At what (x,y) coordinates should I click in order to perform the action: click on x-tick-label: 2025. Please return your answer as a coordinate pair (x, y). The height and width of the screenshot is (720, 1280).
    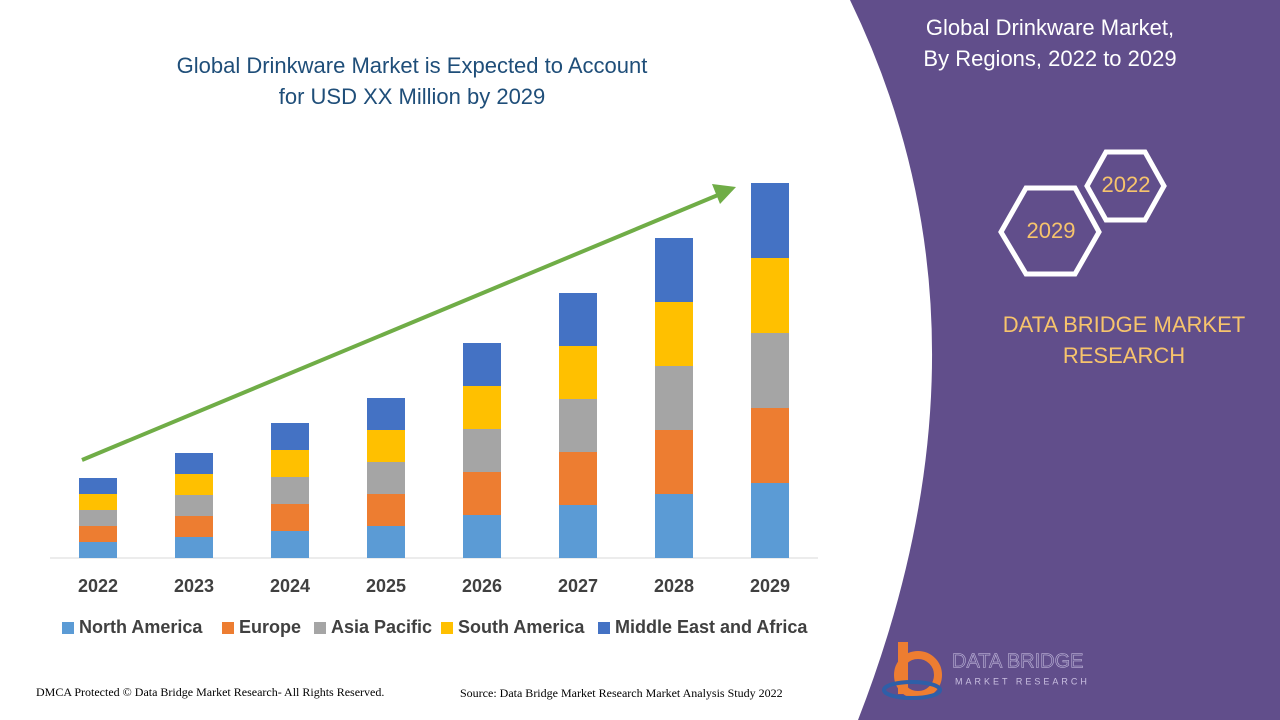
    Looking at the image, I should click on (386, 586).